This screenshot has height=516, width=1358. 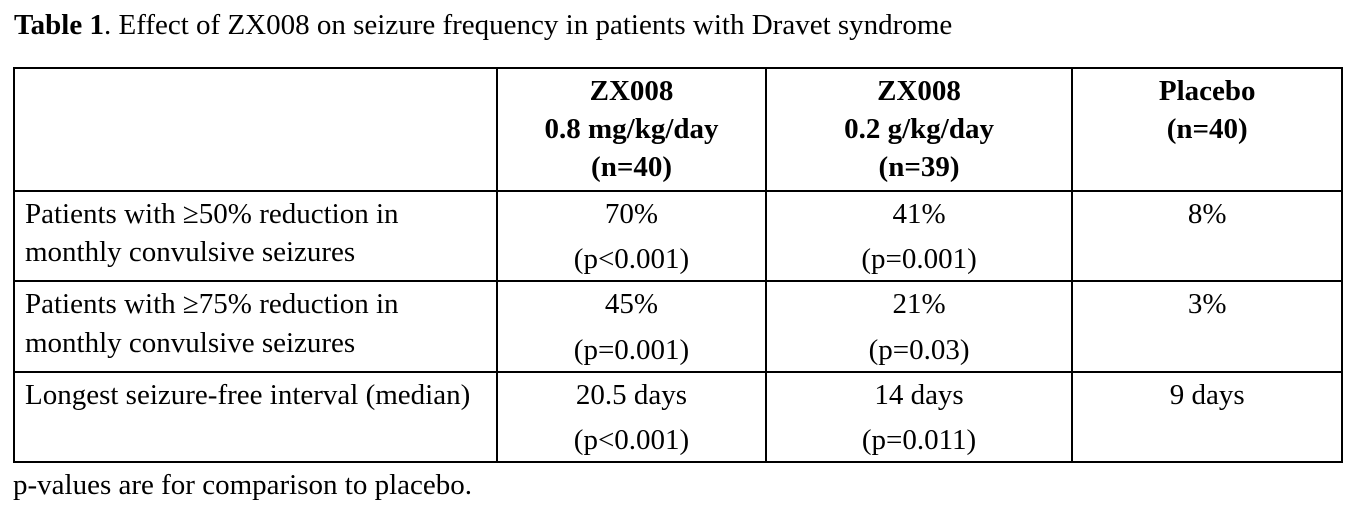 What do you see at coordinates (1207, 213) in the screenshot?
I see `cell-value: 8%` at bounding box center [1207, 213].